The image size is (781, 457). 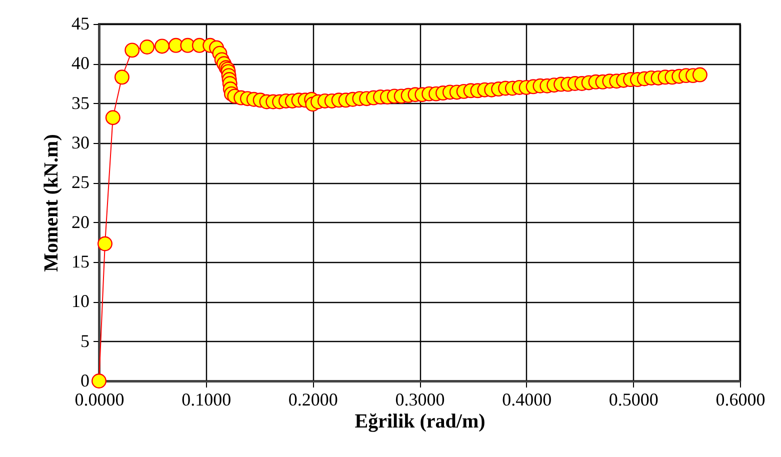 What do you see at coordinates (313, 400) in the screenshot?
I see `x-tick-label: 0.2000` at bounding box center [313, 400].